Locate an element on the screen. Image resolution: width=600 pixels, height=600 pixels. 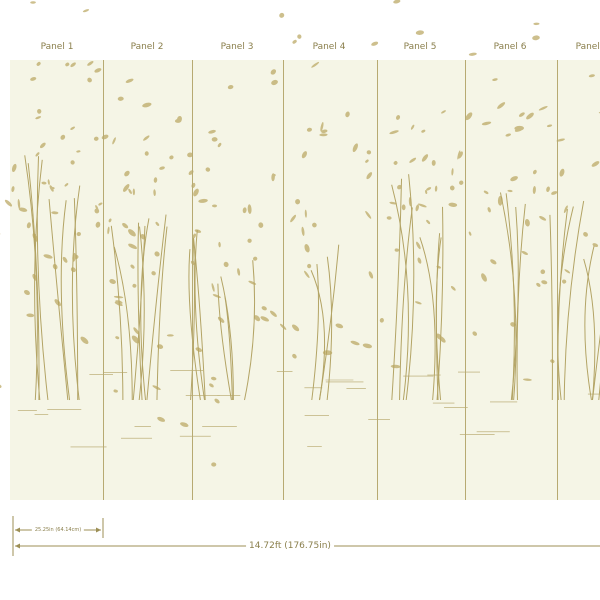
panel-label: Panel 3 is located at coordinates (237, 47).